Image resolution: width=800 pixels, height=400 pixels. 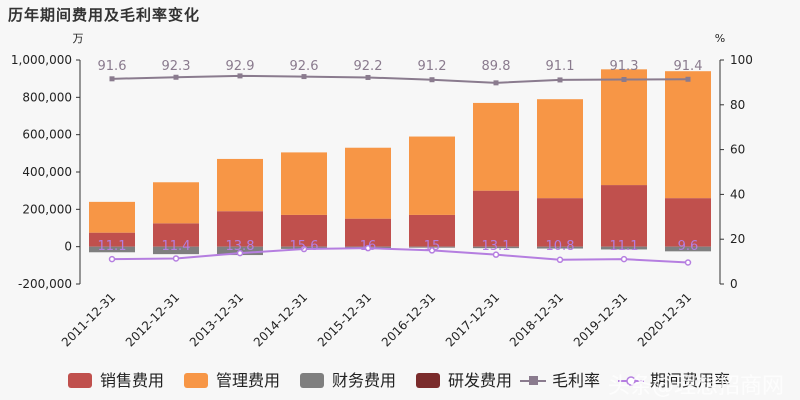 What do you see at coordinates (68, 247) in the screenshot?
I see `left-tick-label: 0` at bounding box center [68, 247].